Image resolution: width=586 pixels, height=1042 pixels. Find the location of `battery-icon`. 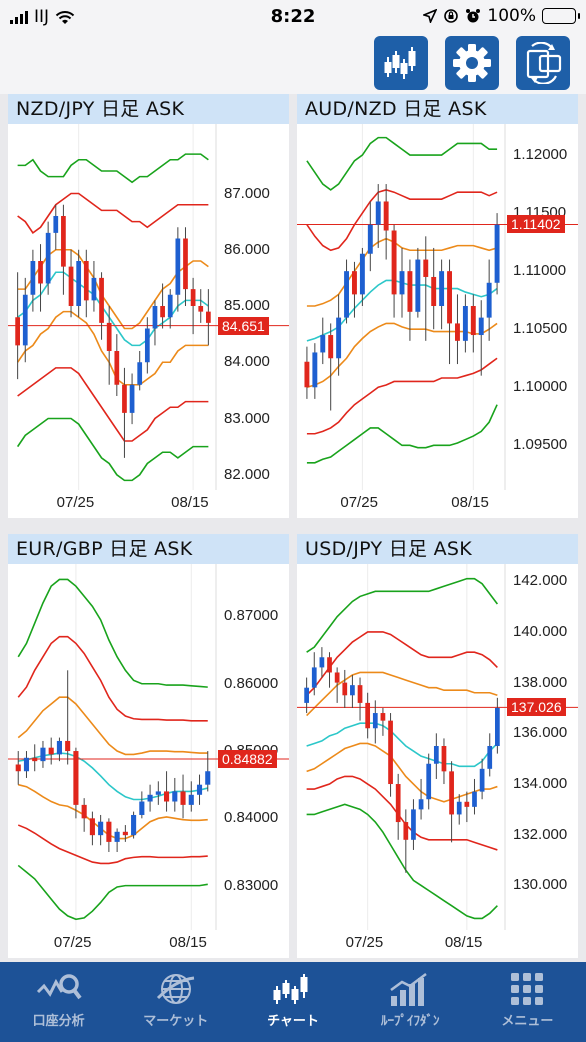

battery-icon is located at coordinates (561, 16).